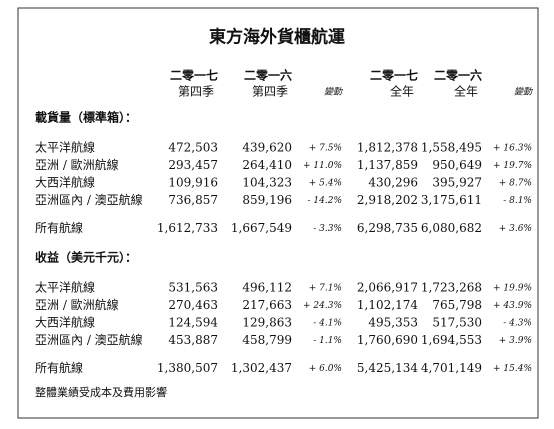 Image resolution: width=554 pixels, height=429 pixels. Describe the element at coordinates (187, 228) in the screenshot. I see `value-cell: 1,612,733` at that location.